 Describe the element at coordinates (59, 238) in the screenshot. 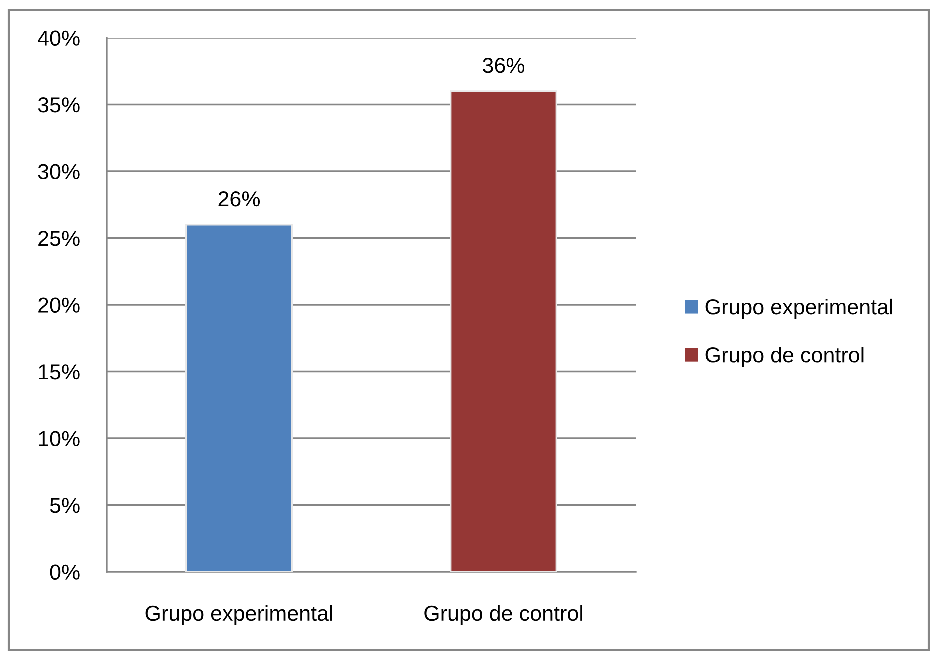

I see `y-tick-label: 25%` at that location.